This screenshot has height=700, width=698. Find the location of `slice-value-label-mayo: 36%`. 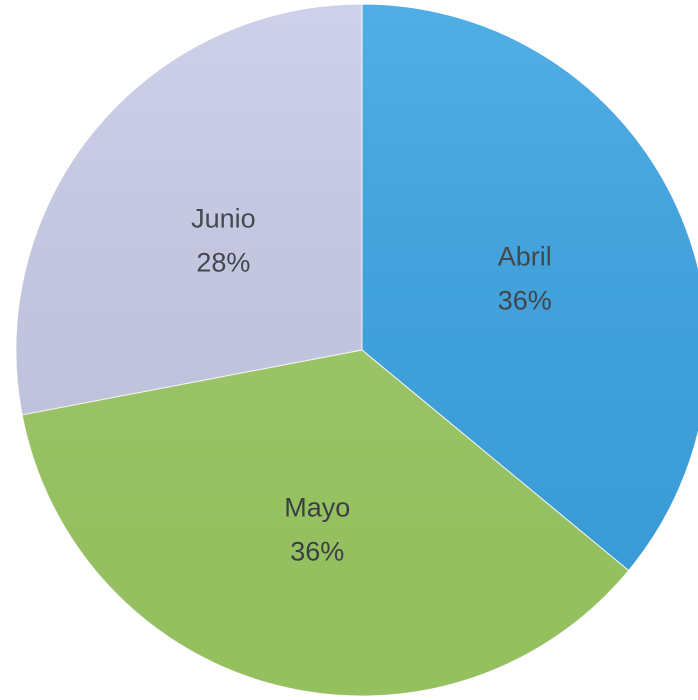

slice-value-label-mayo: 36% is located at coordinates (317, 551).